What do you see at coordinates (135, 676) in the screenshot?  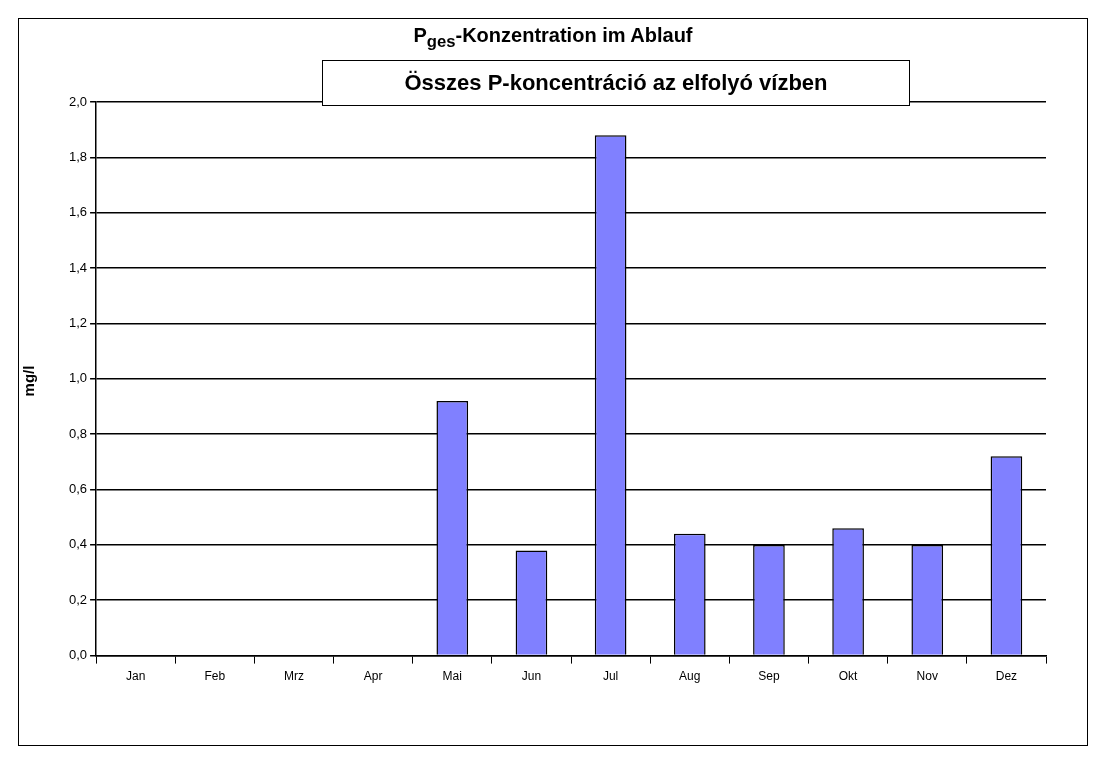 I see `x-tick-label: Jan` at bounding box center [135, 676].